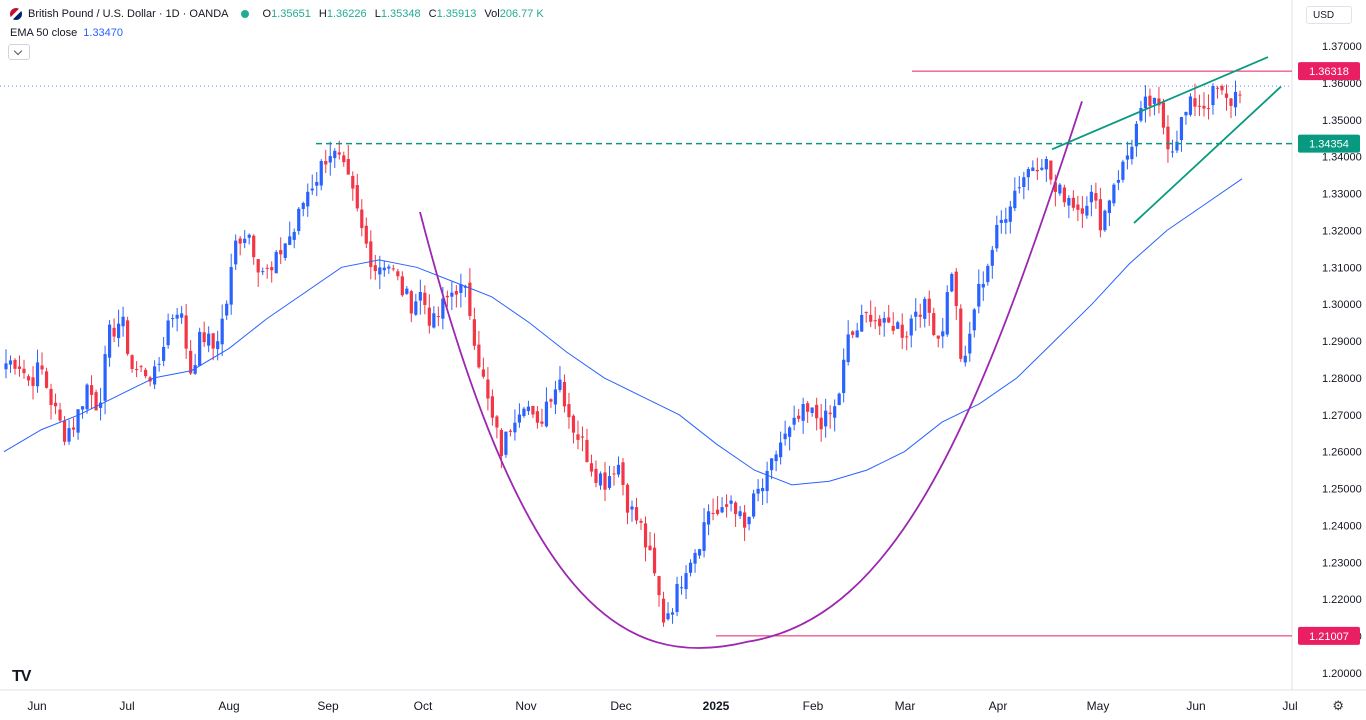 This screenshot has height=720, width=1366. I want to click on y-tick-label: 1.33000, so click(1342, 195).